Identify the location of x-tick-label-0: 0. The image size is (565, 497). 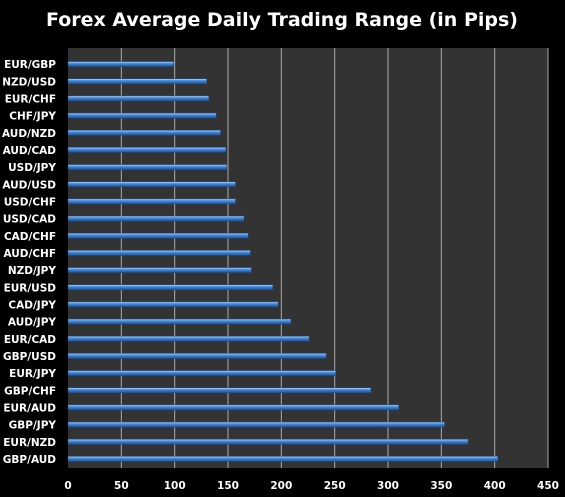
(67, 486).